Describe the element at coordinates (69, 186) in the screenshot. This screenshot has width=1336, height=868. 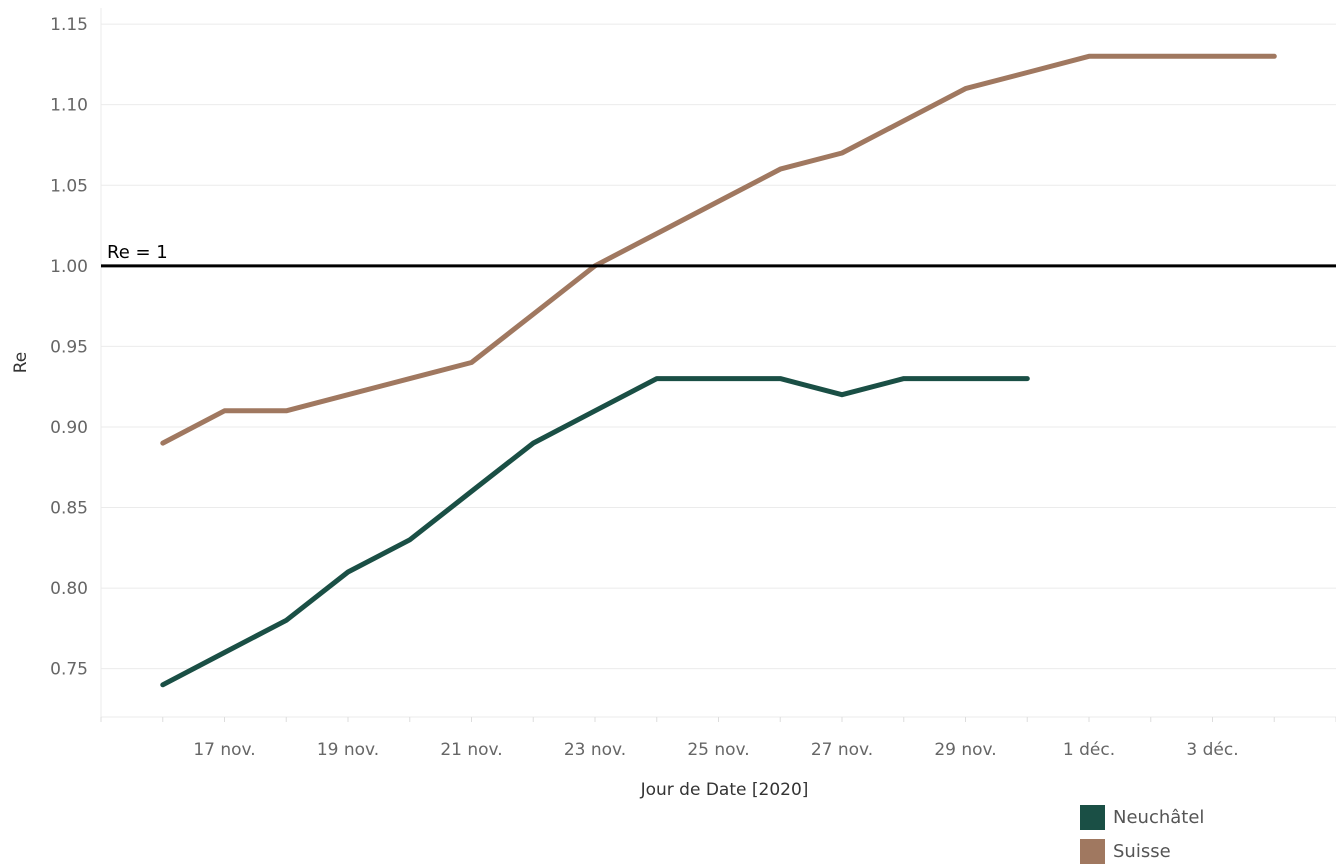
I see `y-tick-label: 1.05` at that location.